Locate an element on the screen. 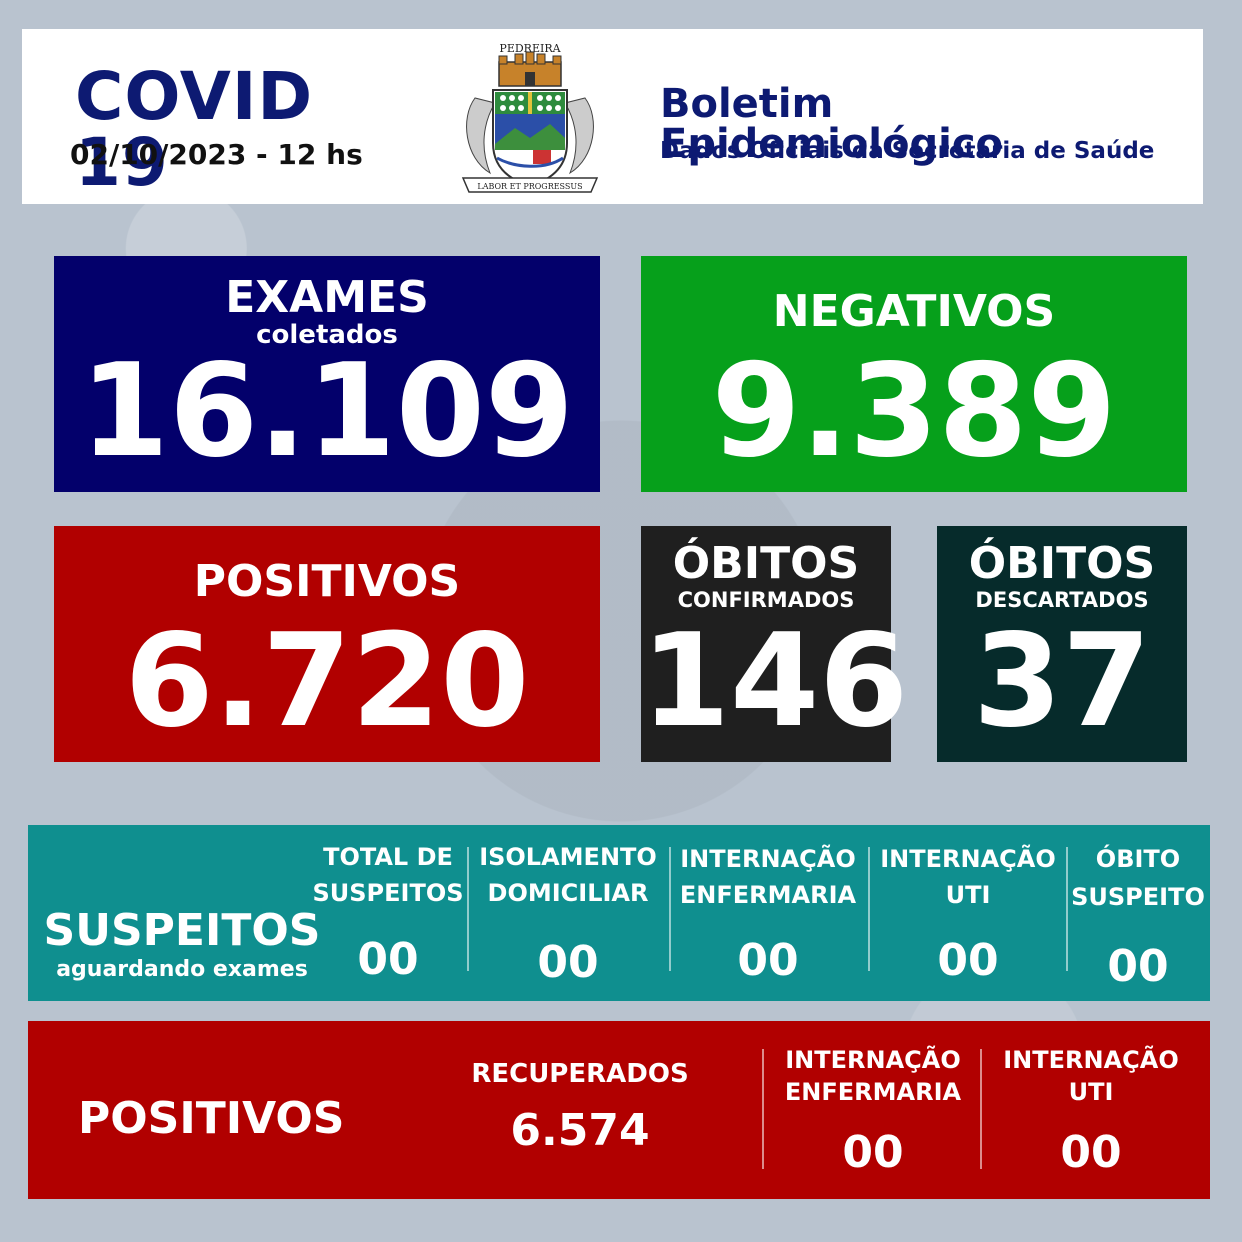  city-crest-logo: PEDREIRA LABOR ET PROGRESSUS is located at coordinates (530, 117).